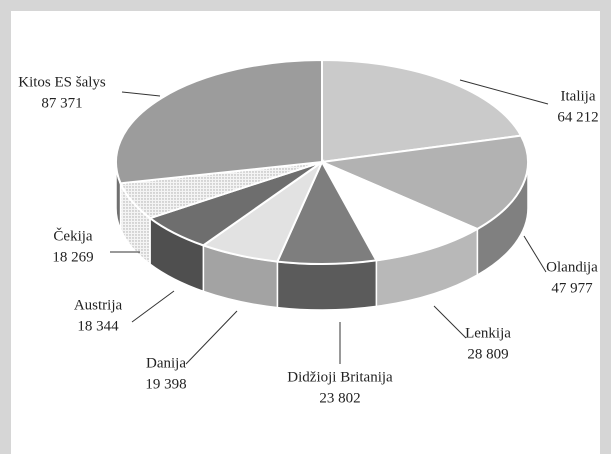 This screenshot has height=454, width=611. I want to click on value-label: 28 809, so click(487, 354).